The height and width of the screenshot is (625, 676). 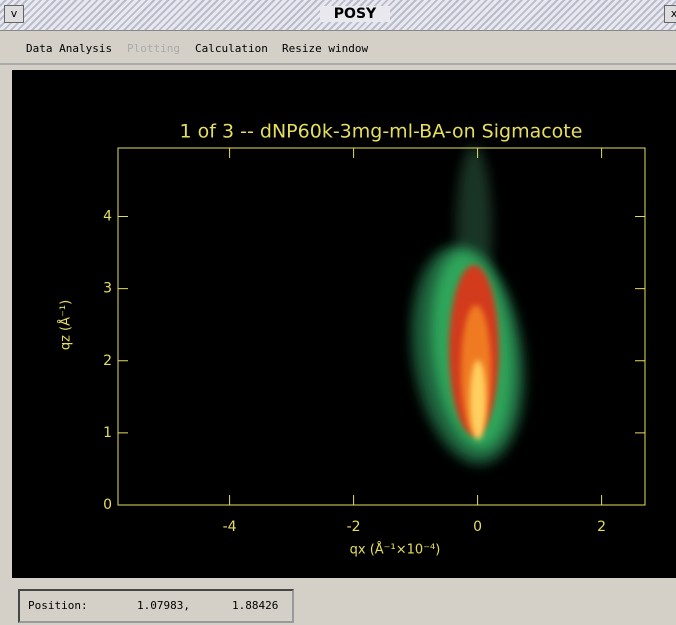 I want to click on menu-item: Plotting, so click(x=153, y=48).